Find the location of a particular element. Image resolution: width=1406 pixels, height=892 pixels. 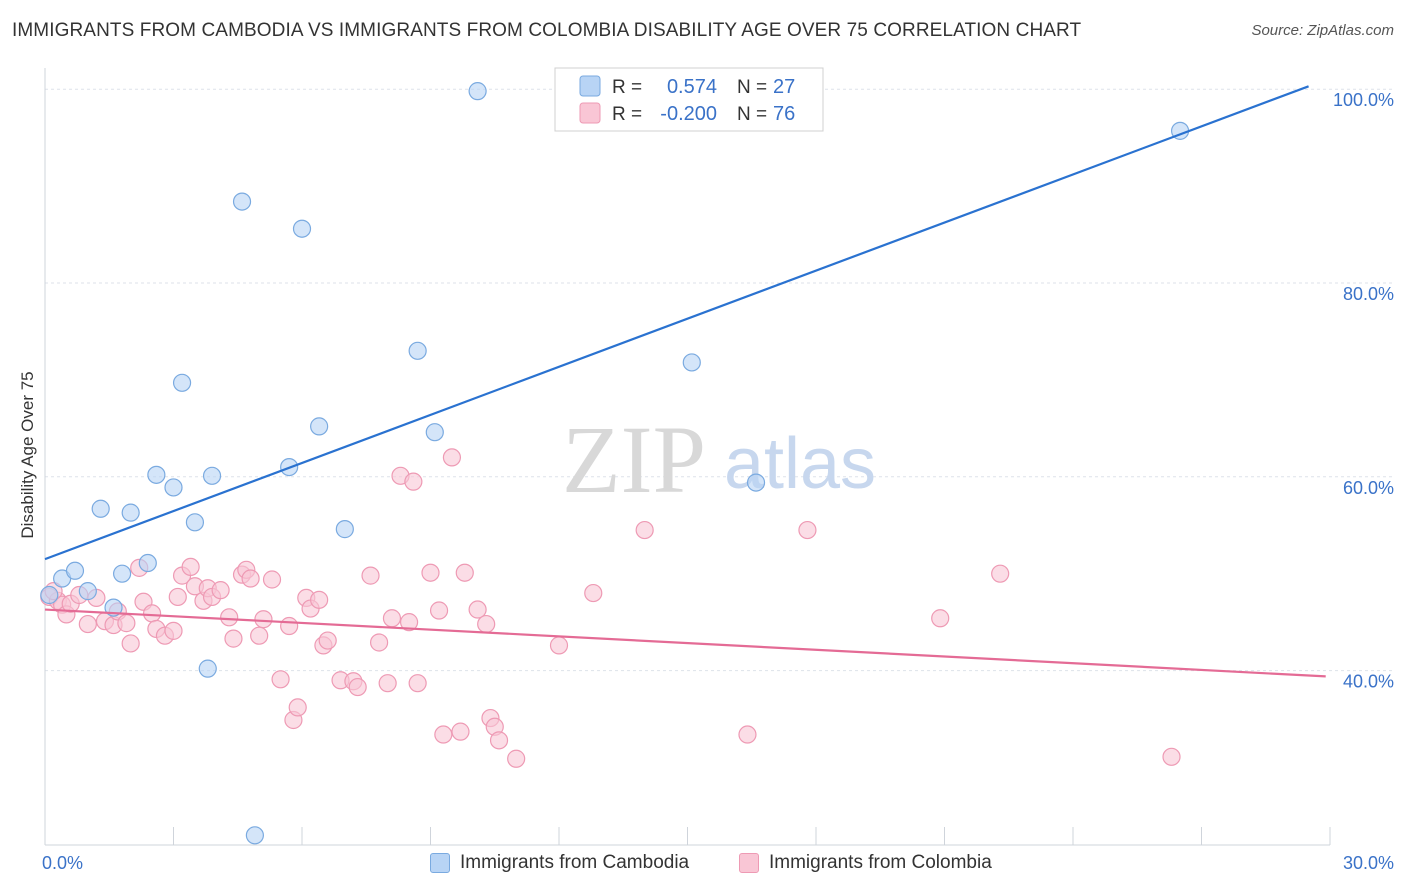

x-tick-label: 0.0% is located at coordinates (62, 863).